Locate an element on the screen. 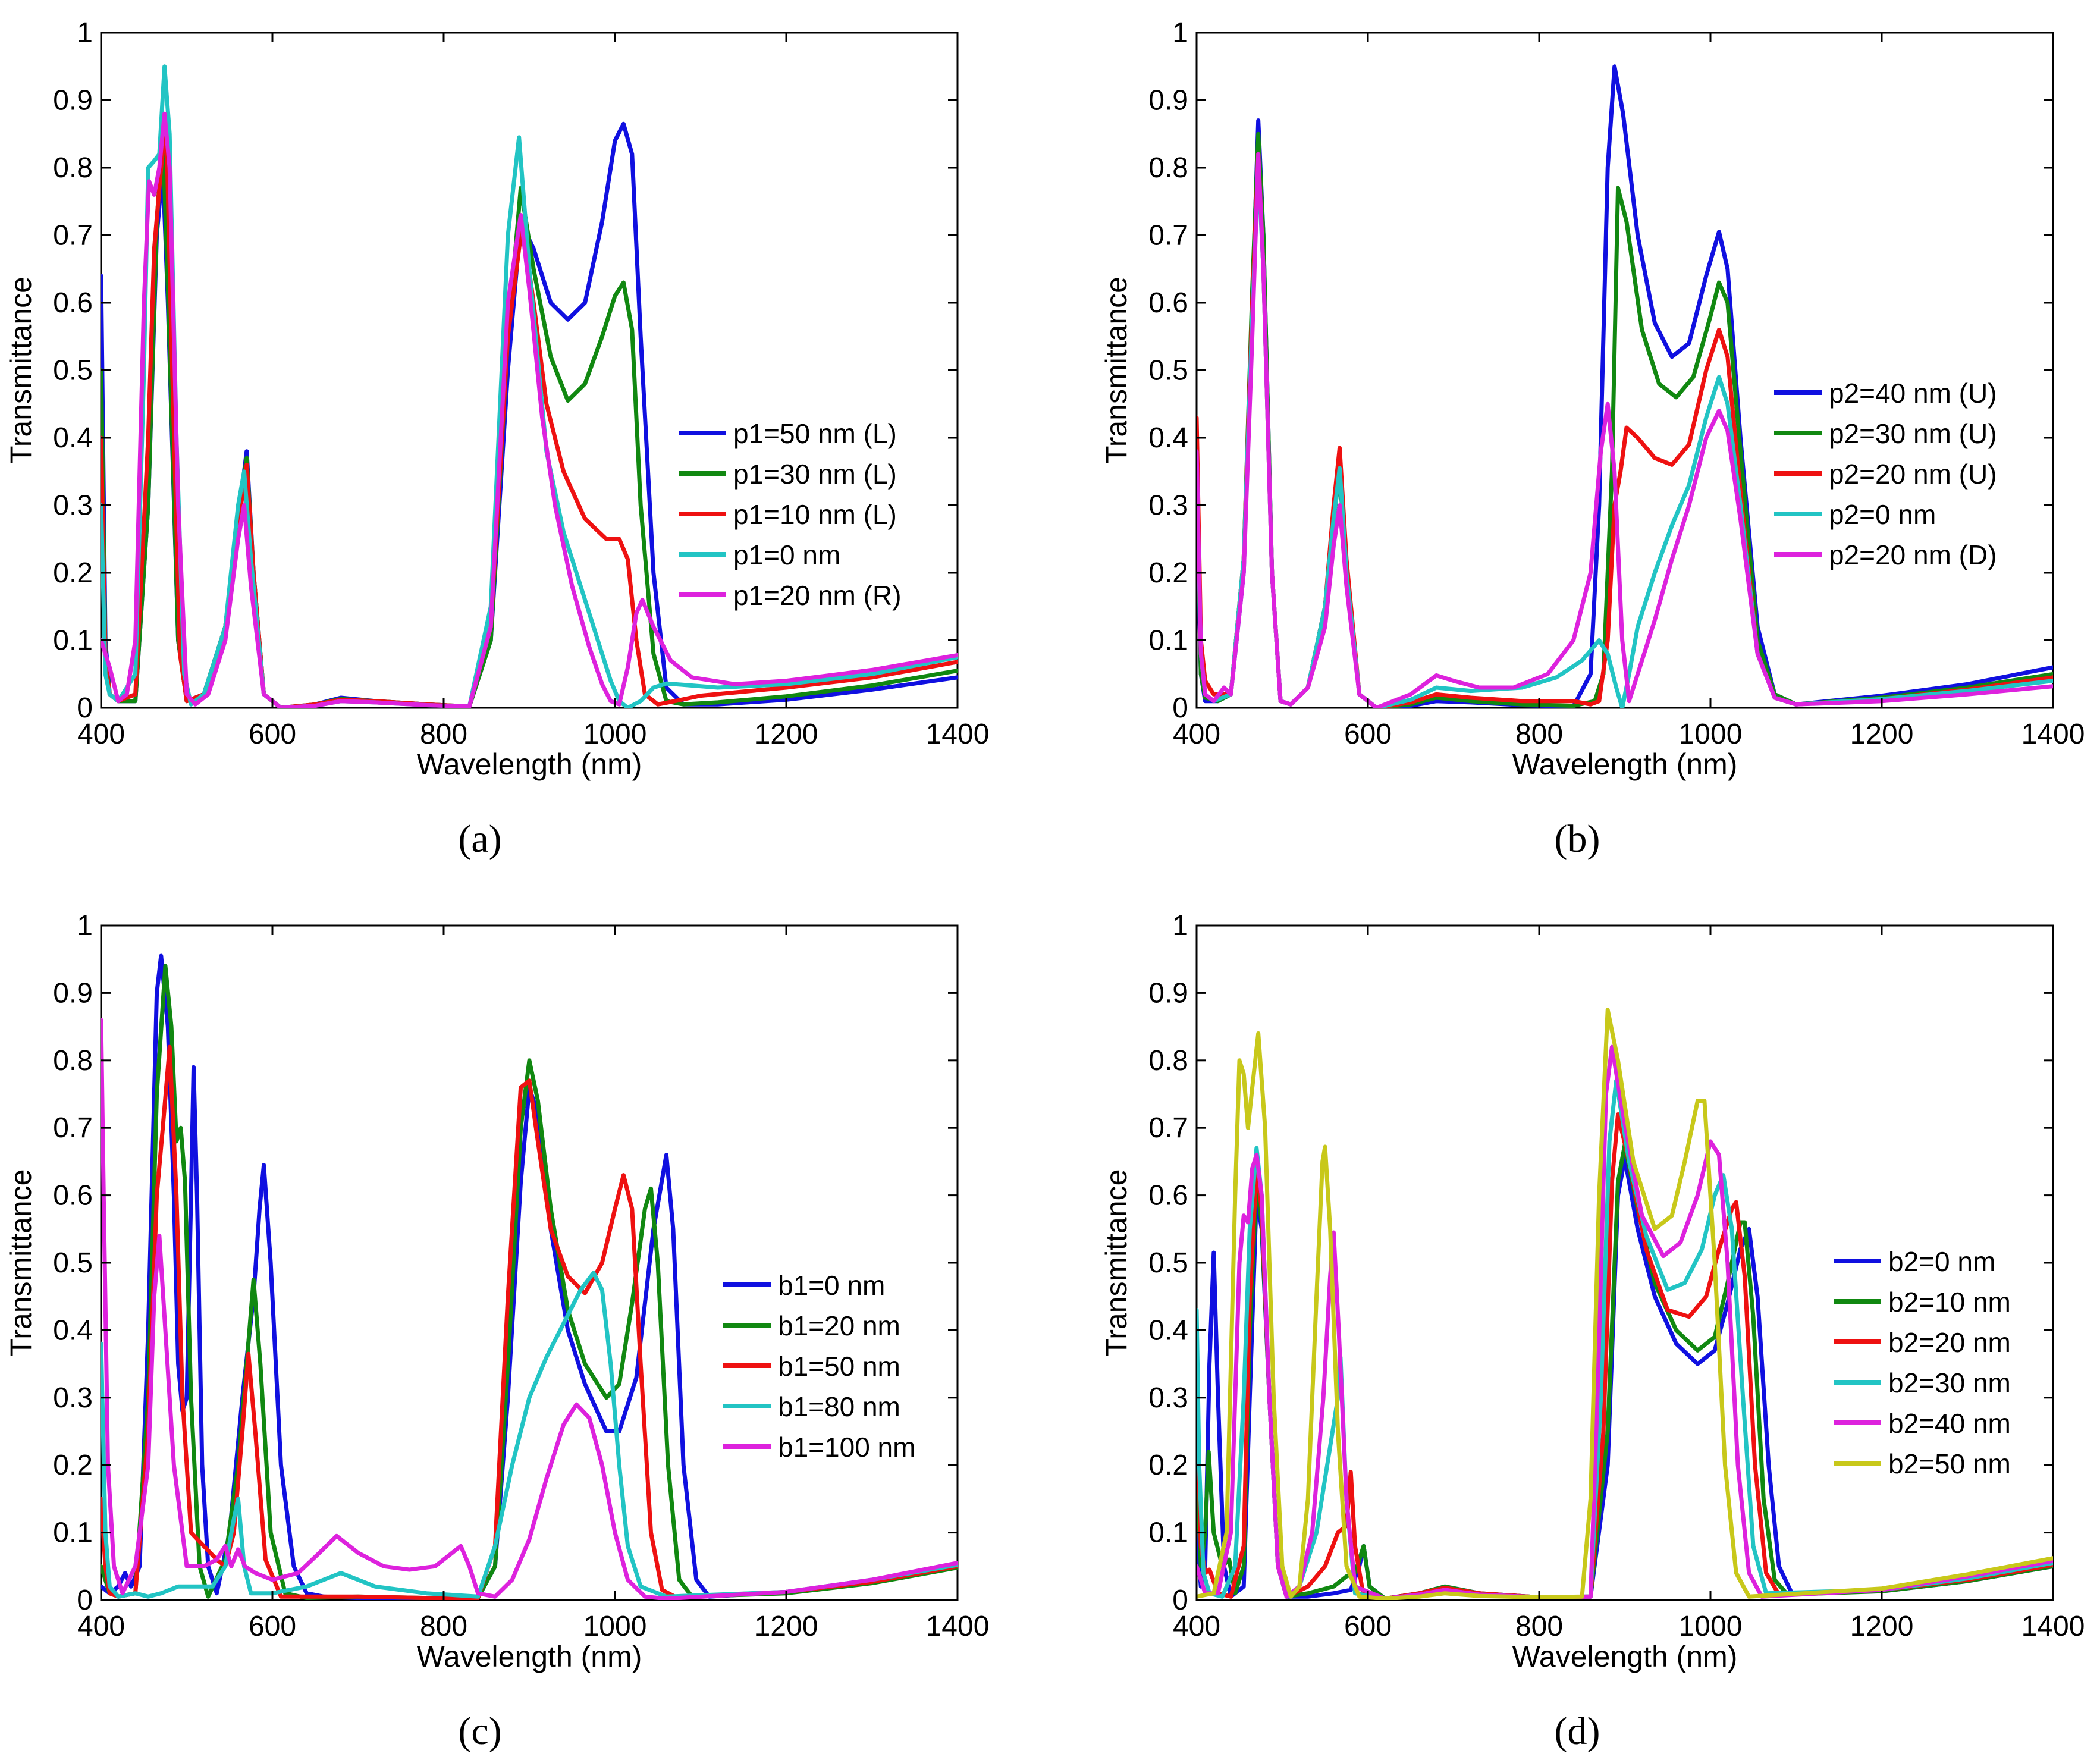 This screenshot has height=1763, width=2100. legend-label: b2=10 nm is located at coordinates (1949, 1302).